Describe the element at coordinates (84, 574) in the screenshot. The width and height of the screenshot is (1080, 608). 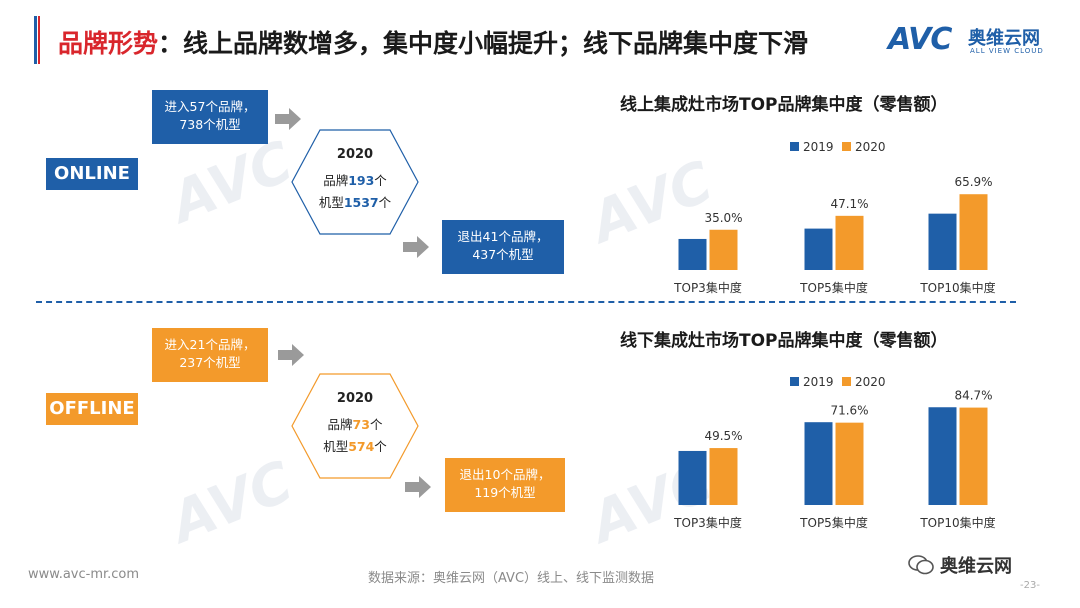
I see `footer-url: www.avc-mr.com` at that location.